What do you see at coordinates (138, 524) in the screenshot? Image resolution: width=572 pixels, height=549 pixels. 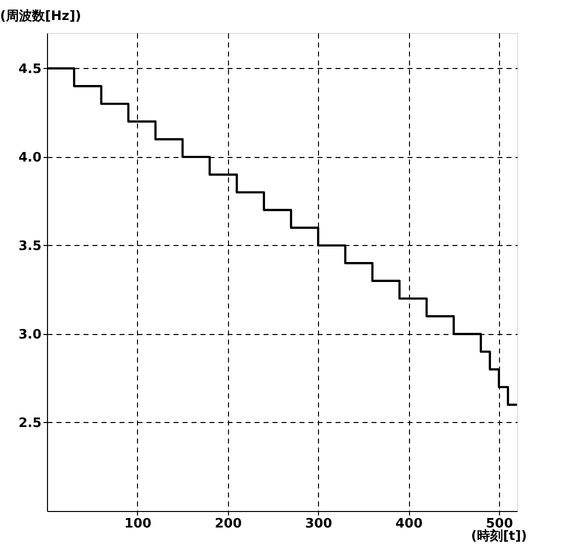 I see `x-tick-label: 100` at bounding box center [138, 524].